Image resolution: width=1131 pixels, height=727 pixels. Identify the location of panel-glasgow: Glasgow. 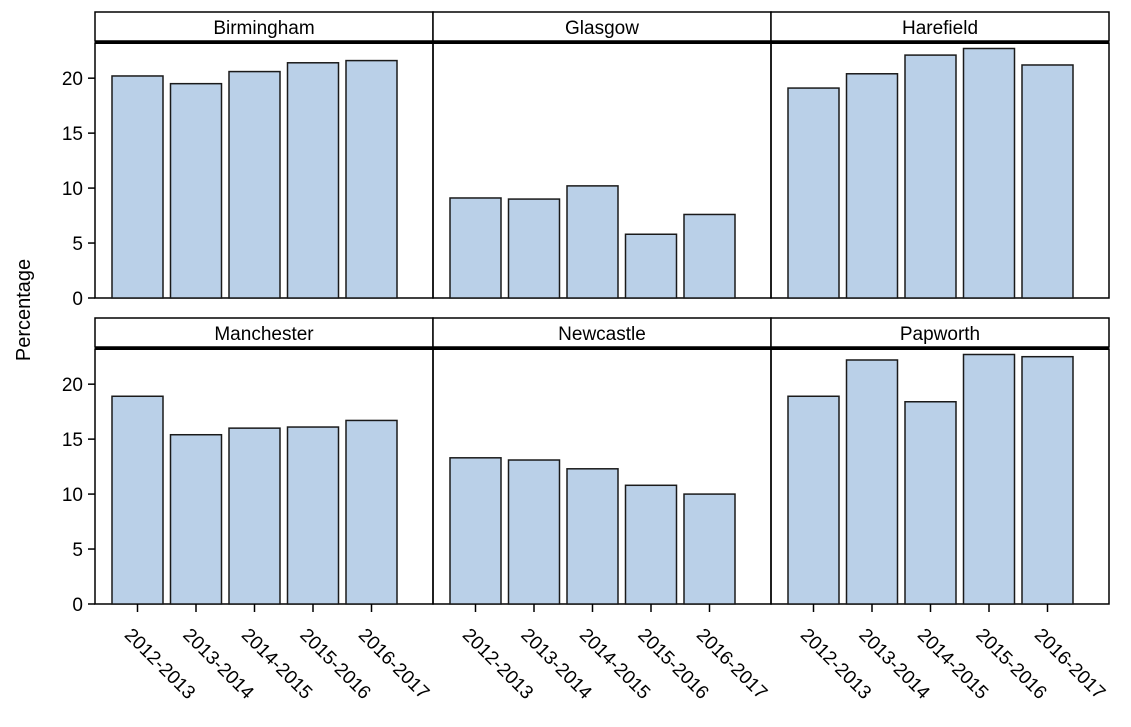
(602, 155).